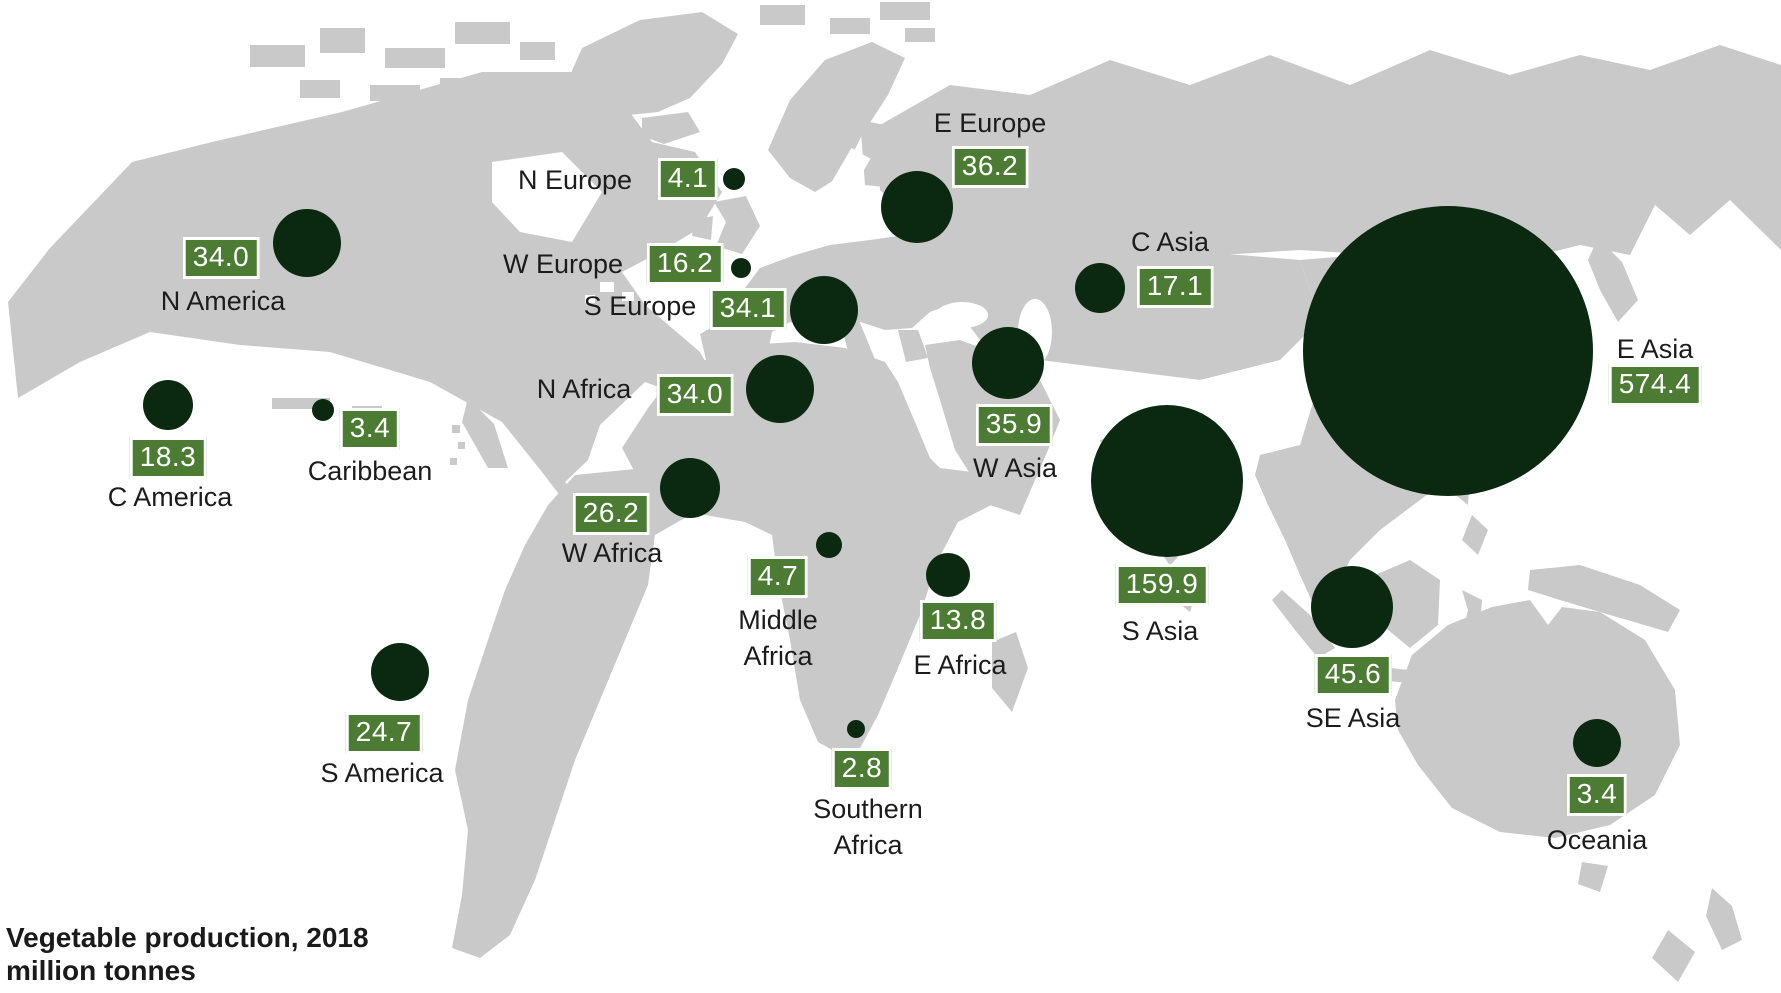 This screenshot has height=993, width=1781. I want to click on region-label: N Europe, so click(575, 180).